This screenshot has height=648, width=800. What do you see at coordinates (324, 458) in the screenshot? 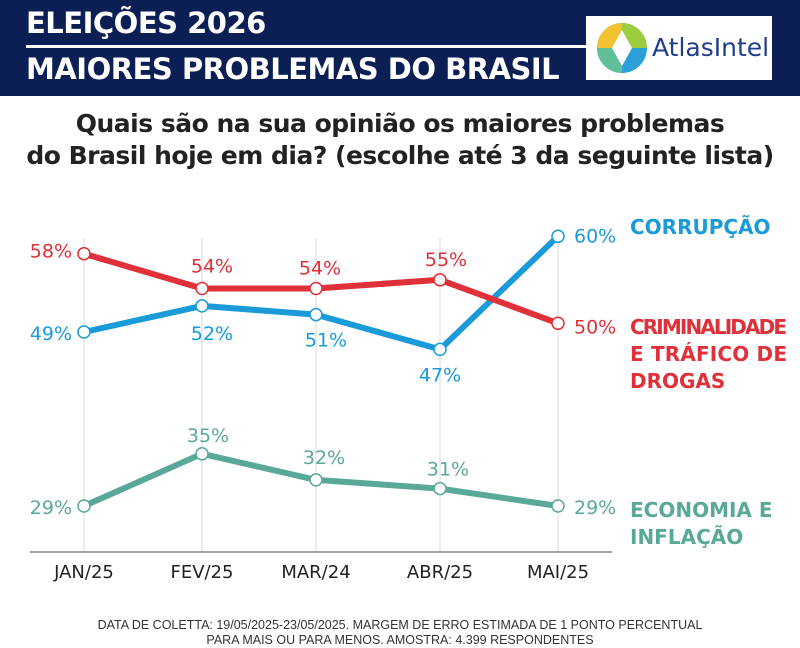
I see `data-label: 32%` at bounding box center [324, 458].